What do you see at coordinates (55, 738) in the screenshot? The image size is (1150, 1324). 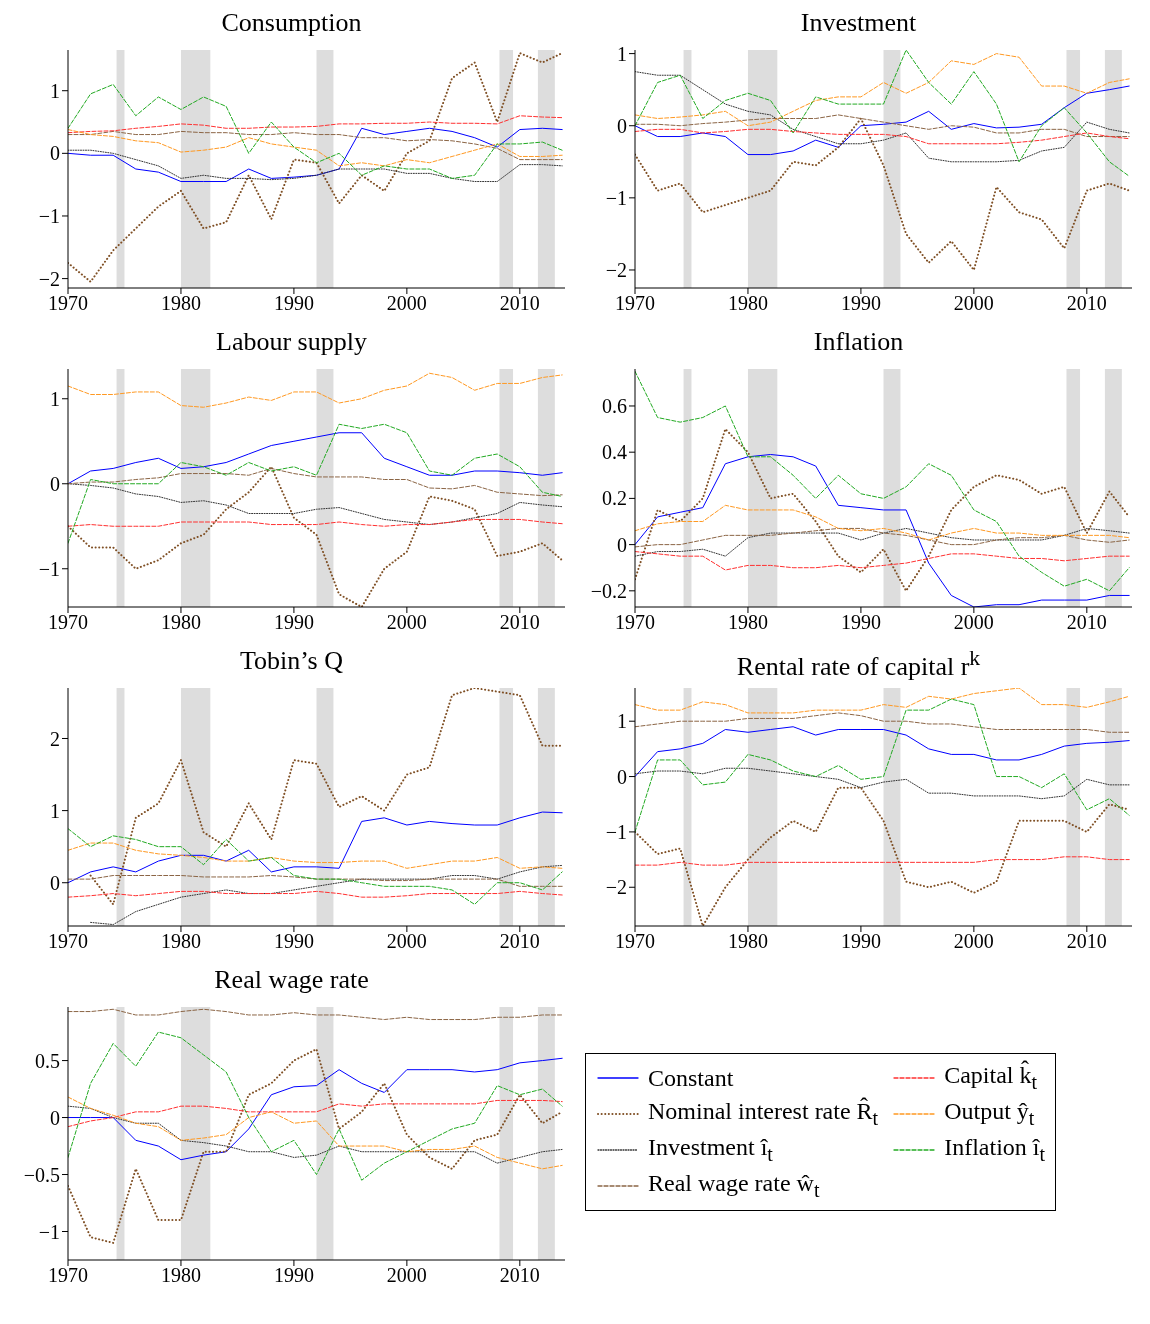 I see `y-tick-label: 2` at bounding box center [55, 738].